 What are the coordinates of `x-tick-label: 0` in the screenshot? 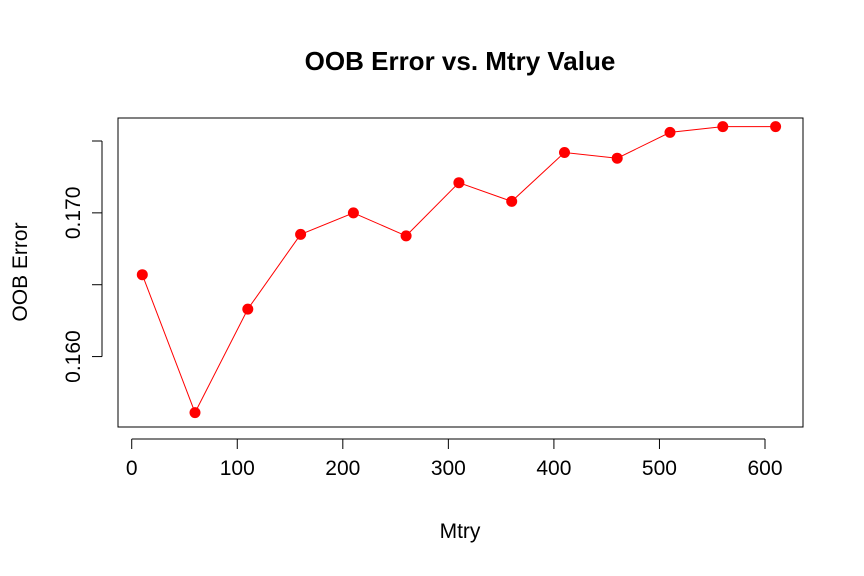 It's located at (132, 468).